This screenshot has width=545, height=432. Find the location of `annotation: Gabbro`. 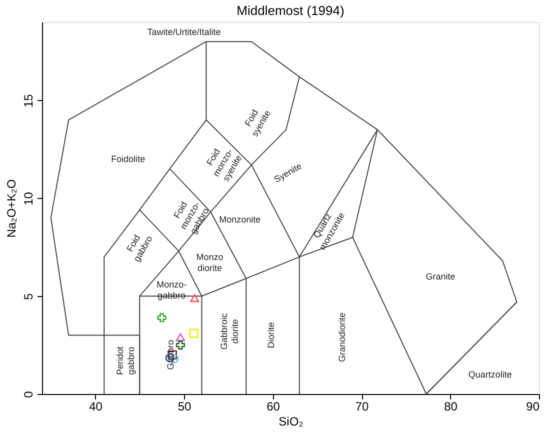

annotation: Gabbro is located at coordinates (171, 355).